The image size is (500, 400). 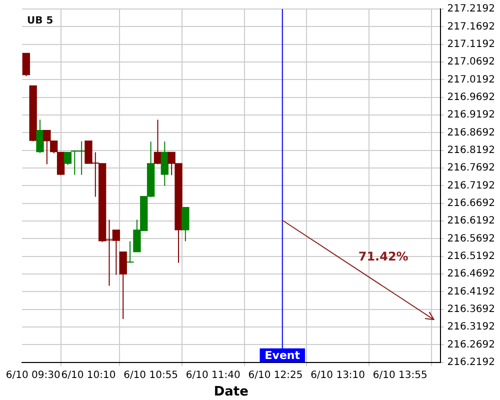 What do you see at coordinates (471, 203) in the screenshot?
I see `y-tick-label: 216.6692` at bounding box center [471, 203].